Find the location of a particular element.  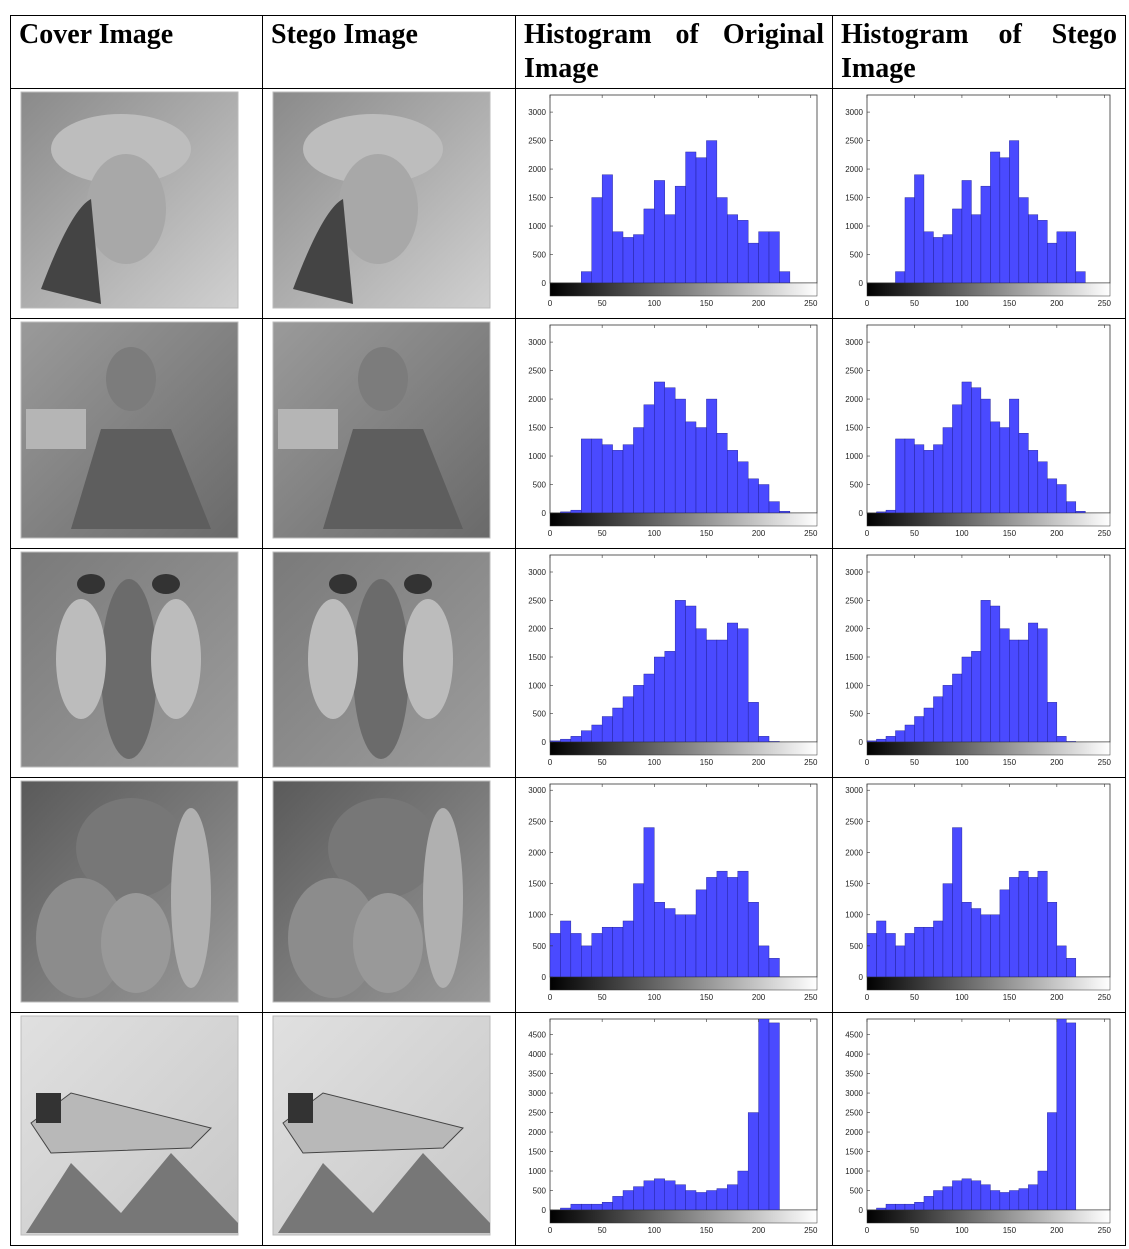

photo-cell is located at coordinates (389, 433).